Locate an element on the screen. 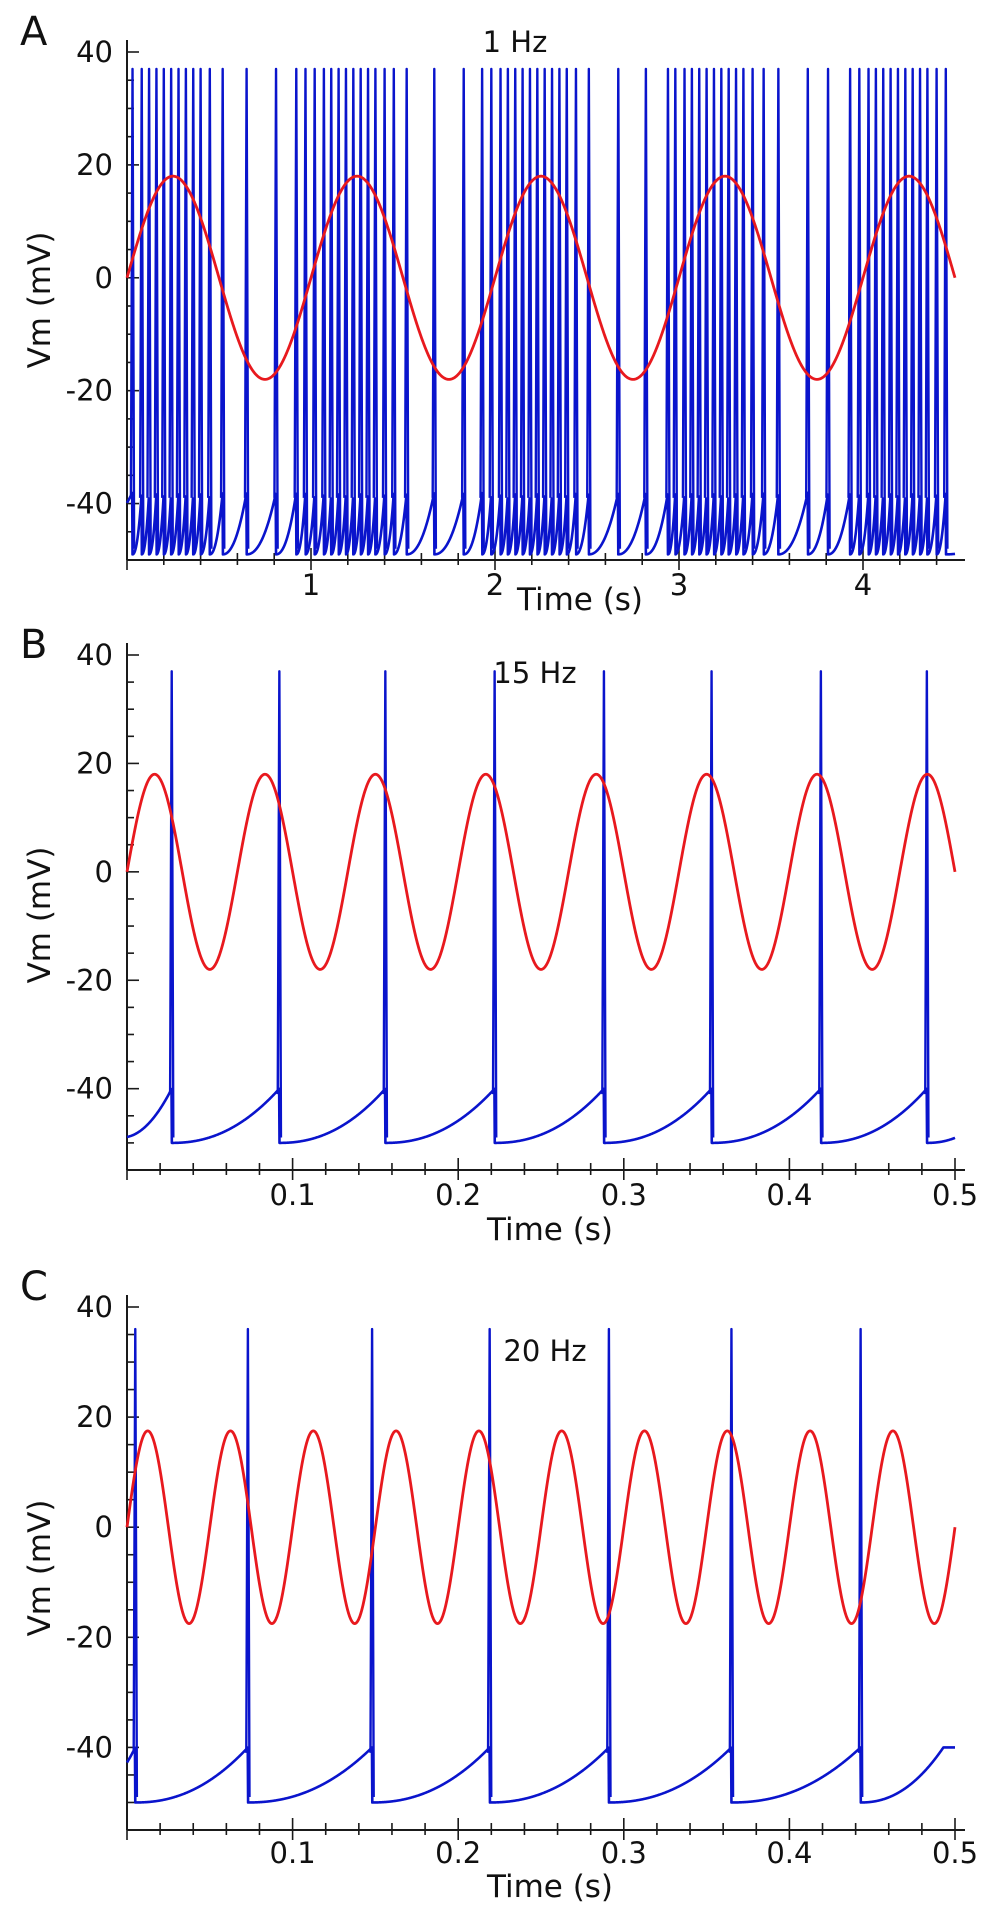 The height and width of the screenshot is (1911, 1000). y-axis-label: Vm (mV) is located at coordinates (40, 300).